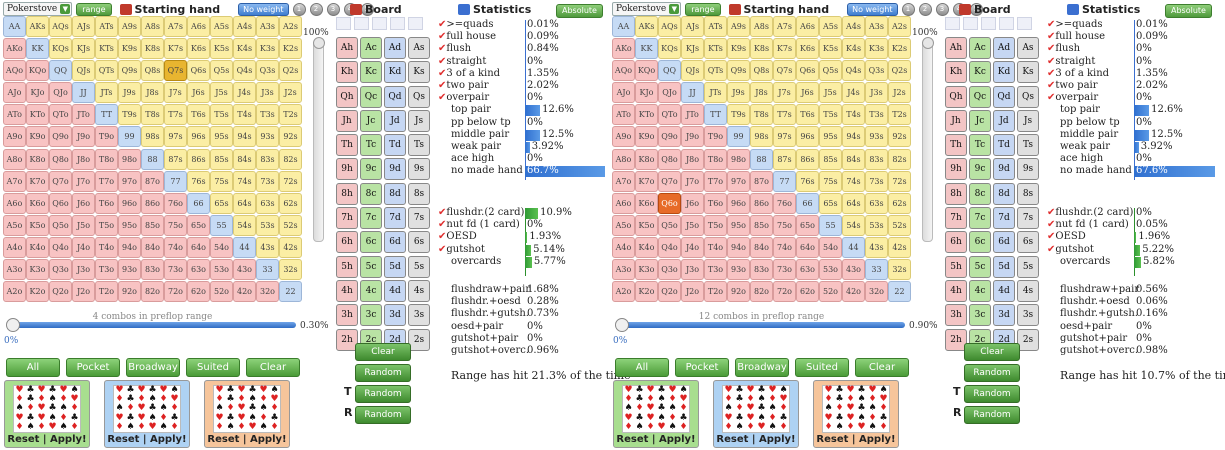  I want to click on hand-cell-92s: 92s, so click(899, 137).